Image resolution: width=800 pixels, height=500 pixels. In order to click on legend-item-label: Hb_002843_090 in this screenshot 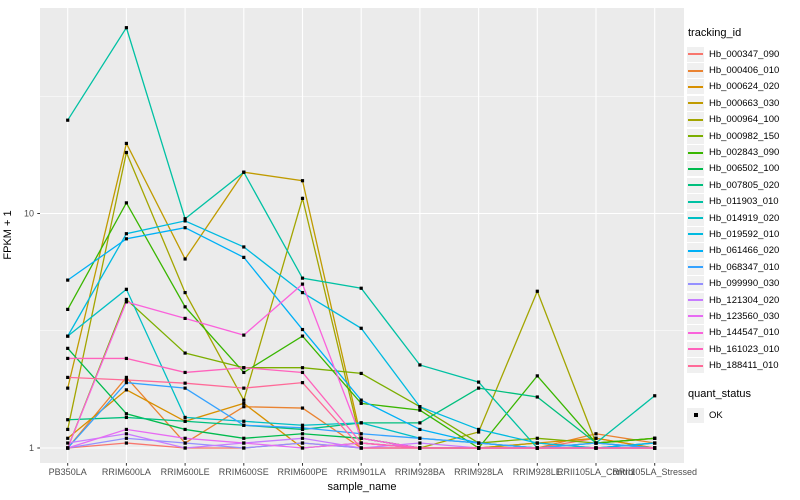, I will do `click(744, 153)`.